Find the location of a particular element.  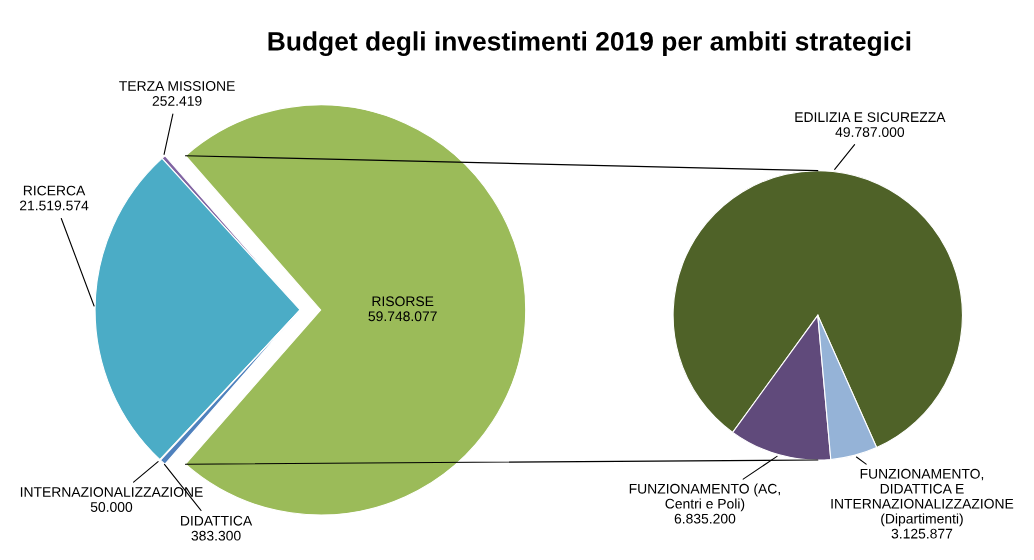

slice-label: EDILIZIA E SICUREZZA is located at coordinates (870, 117).